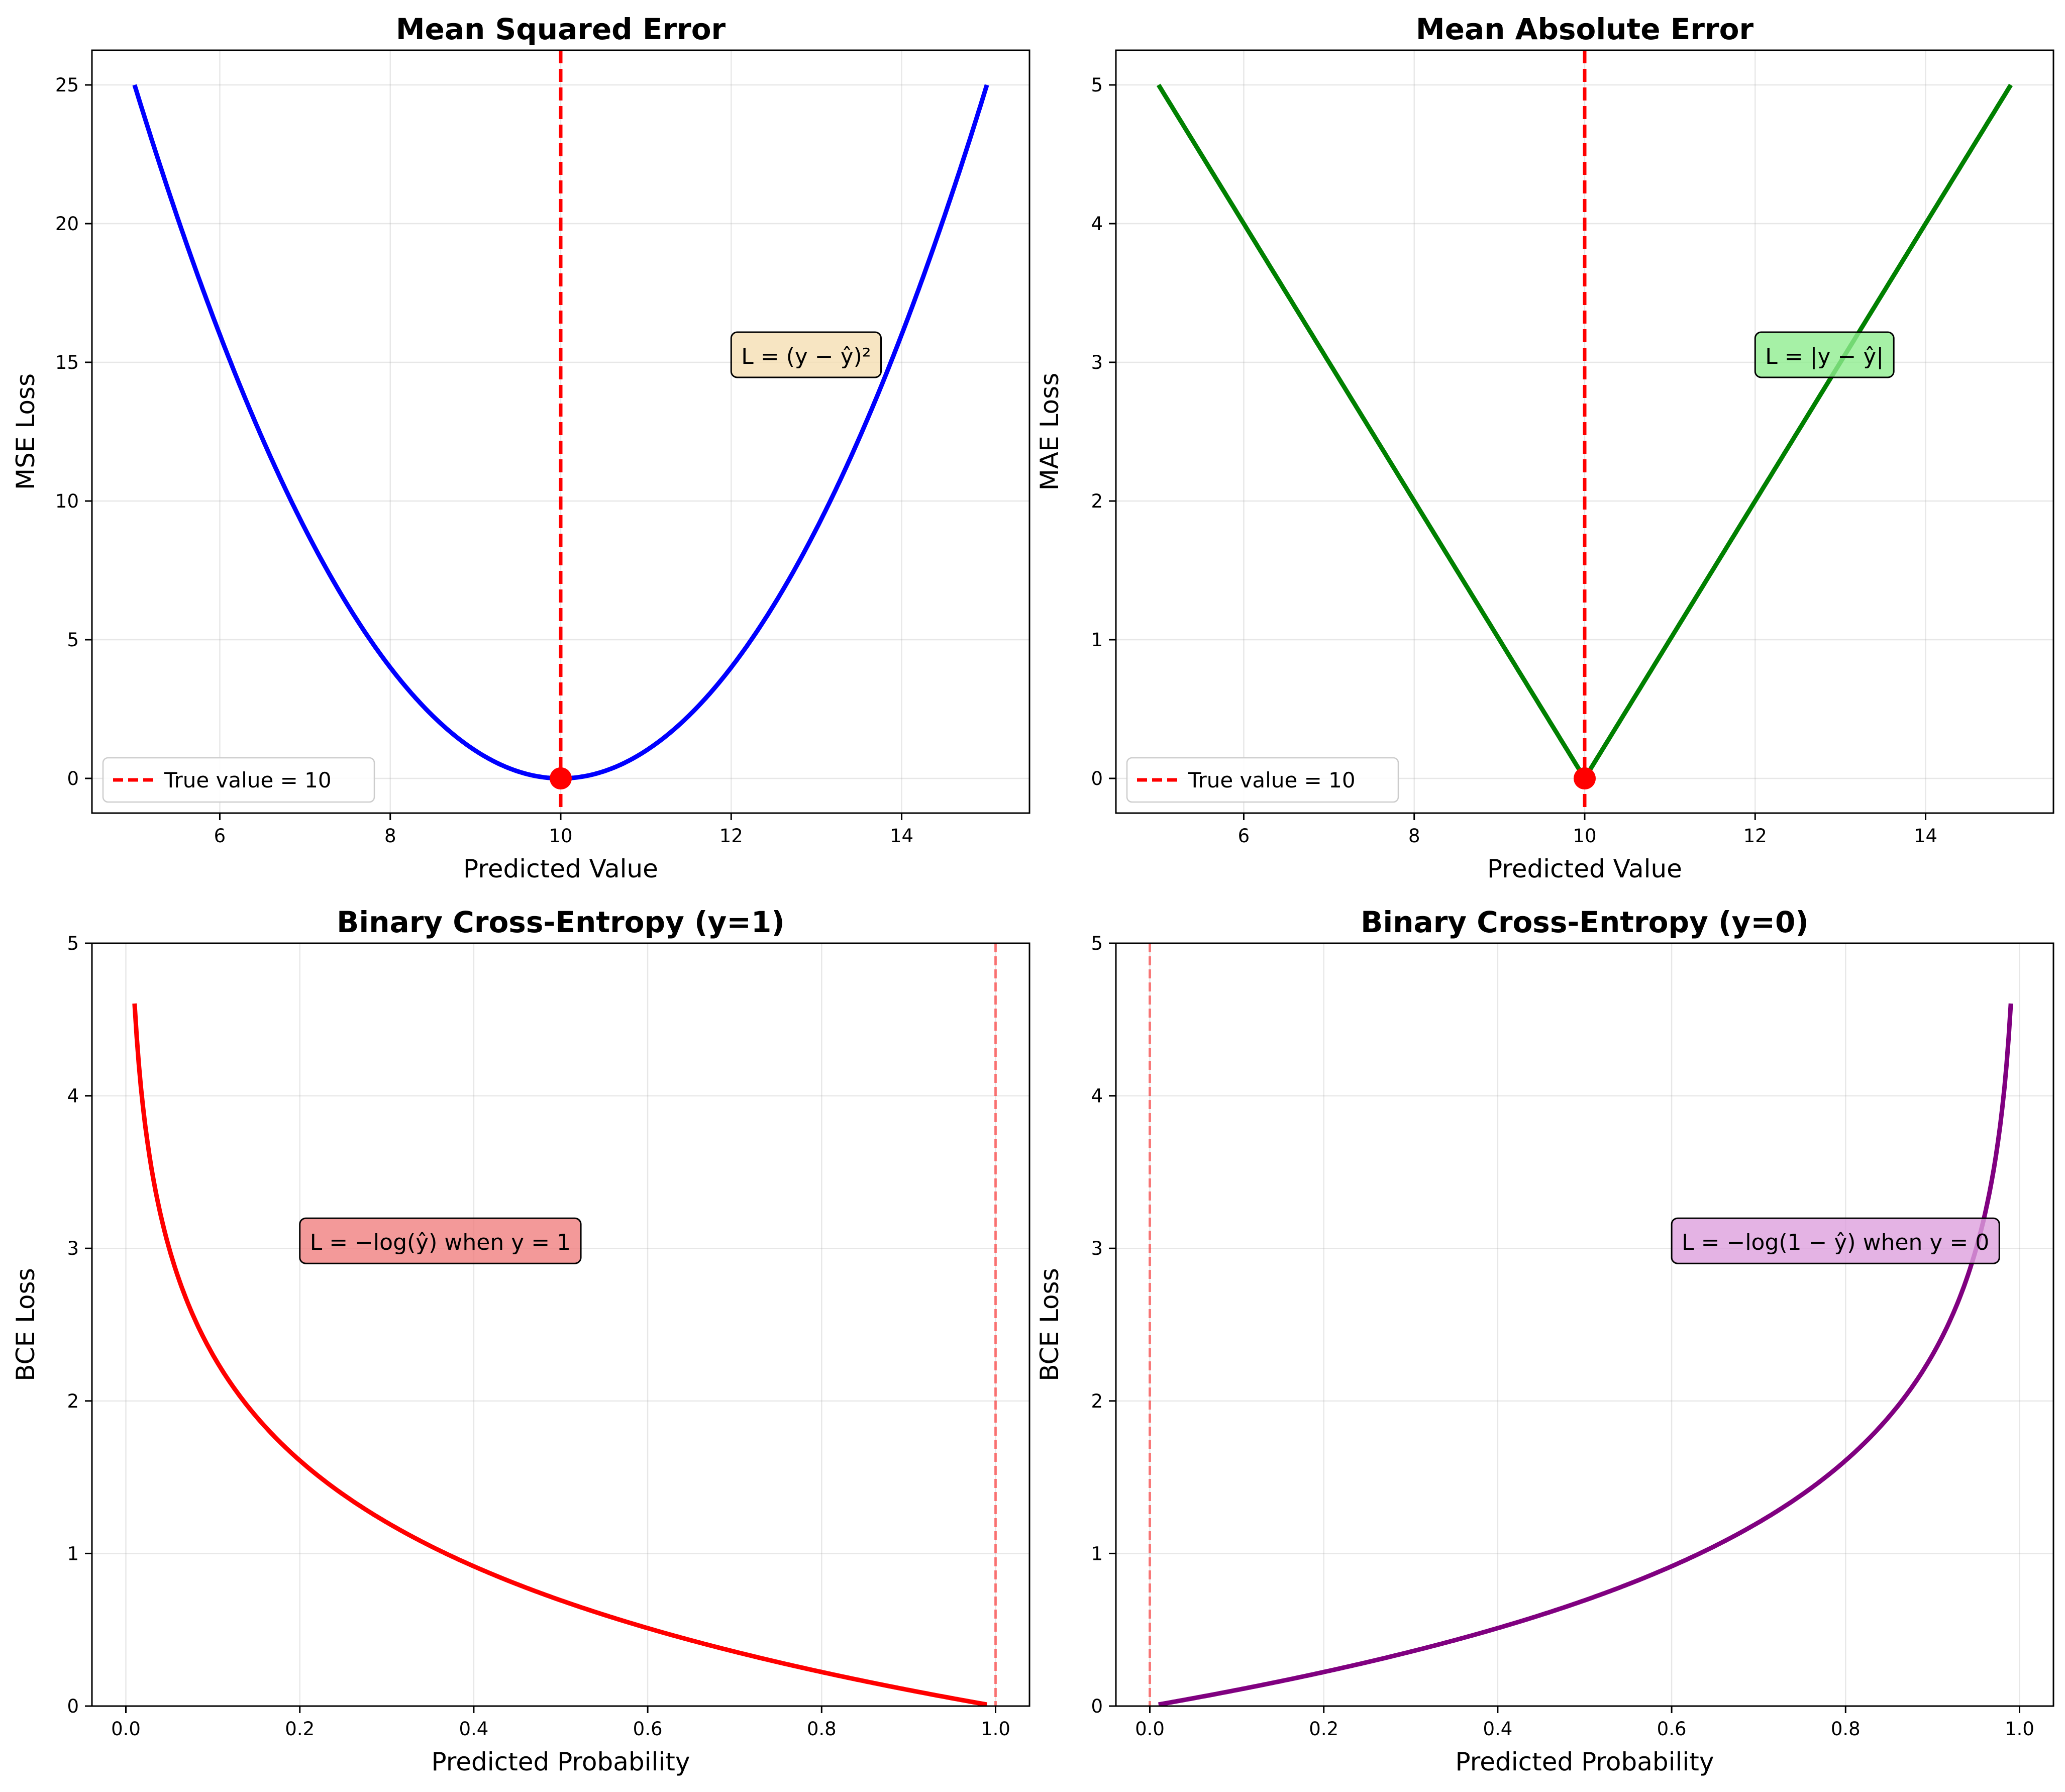 The image size is (2065, 1792). What do you see at coordinates (73, 1248) in the screenshot?
I see `chart-3-ytick-label-3: 3` at bounding box center [73, 1248].